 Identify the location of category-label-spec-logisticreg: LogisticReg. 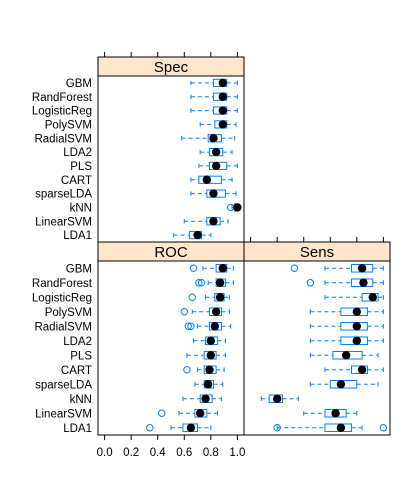
(62, 112).